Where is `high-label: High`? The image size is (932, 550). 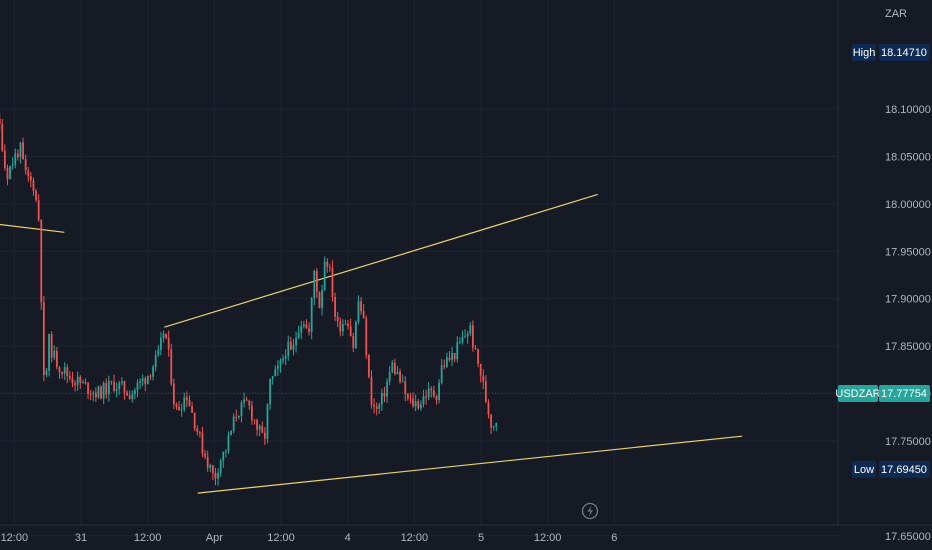
high-label: High is located at coordinates (864, 53).